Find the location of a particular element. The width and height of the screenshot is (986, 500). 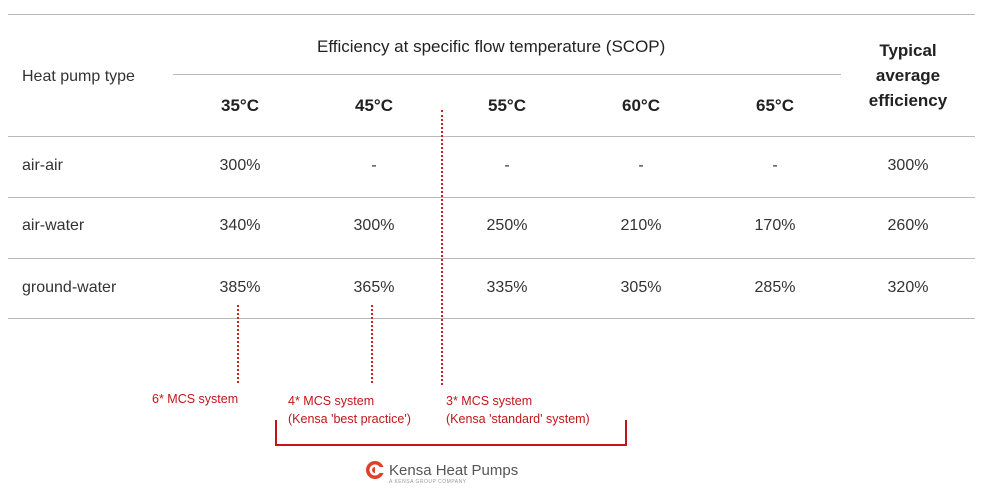

row-label: air-water is located at coordinates (53, 225).